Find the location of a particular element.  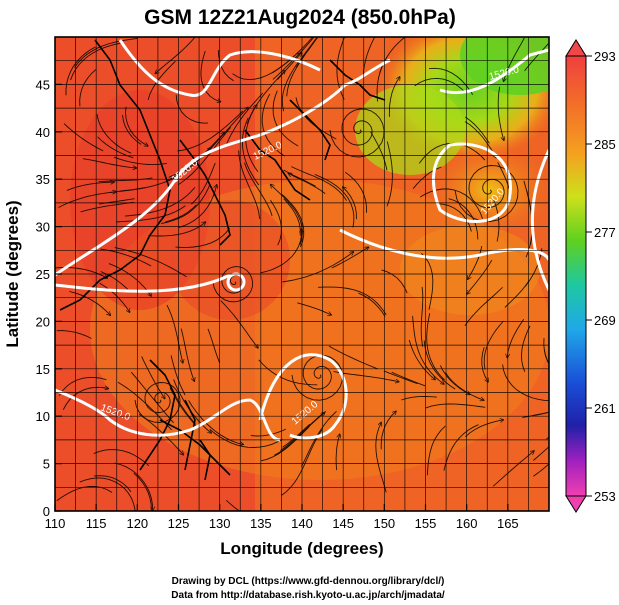

colorbar-tick-label: 293 is located at coordinates (605, 56).